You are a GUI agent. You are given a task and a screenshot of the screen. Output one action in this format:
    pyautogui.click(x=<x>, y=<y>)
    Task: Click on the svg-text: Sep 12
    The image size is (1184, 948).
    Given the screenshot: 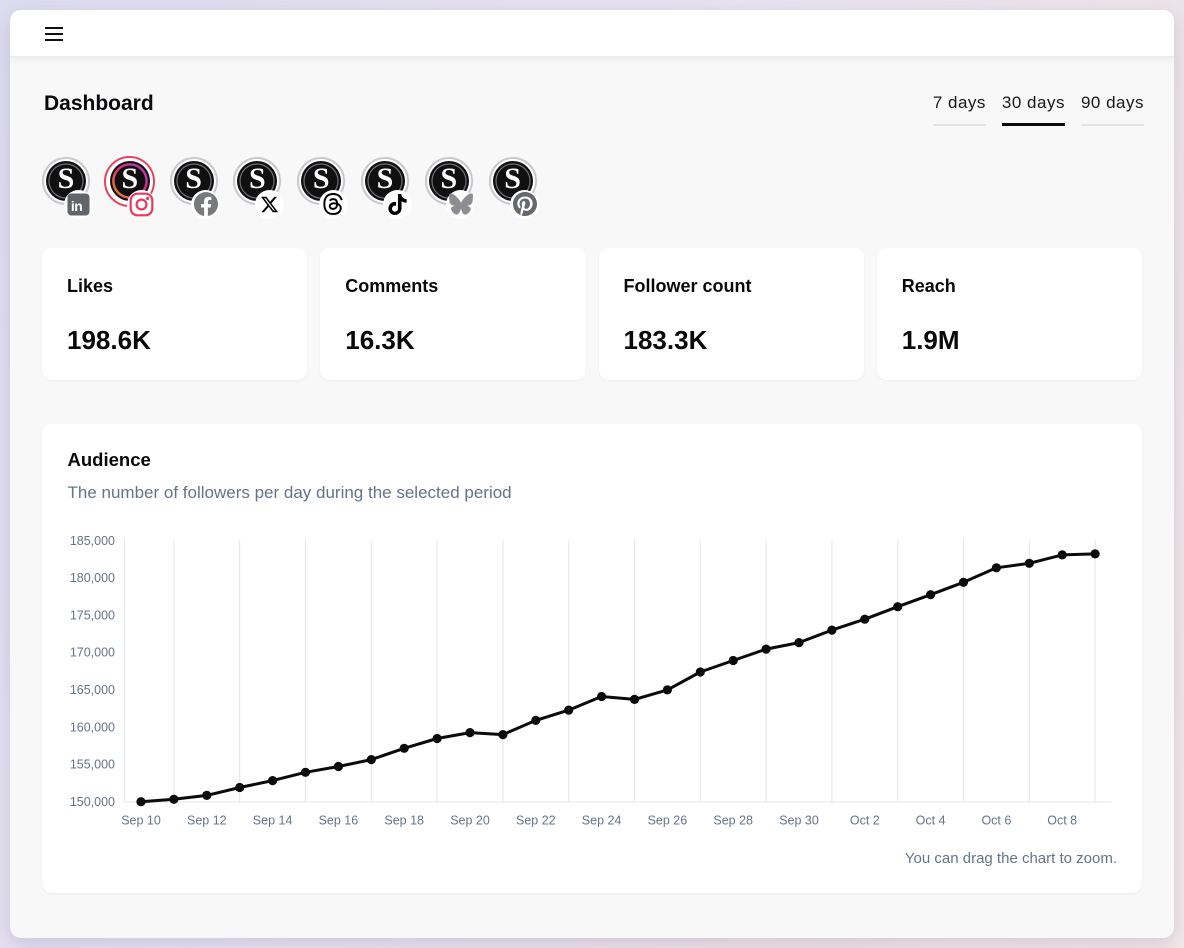 What is the action you would take?
    pyautogui.click(x=207, y=821)
    